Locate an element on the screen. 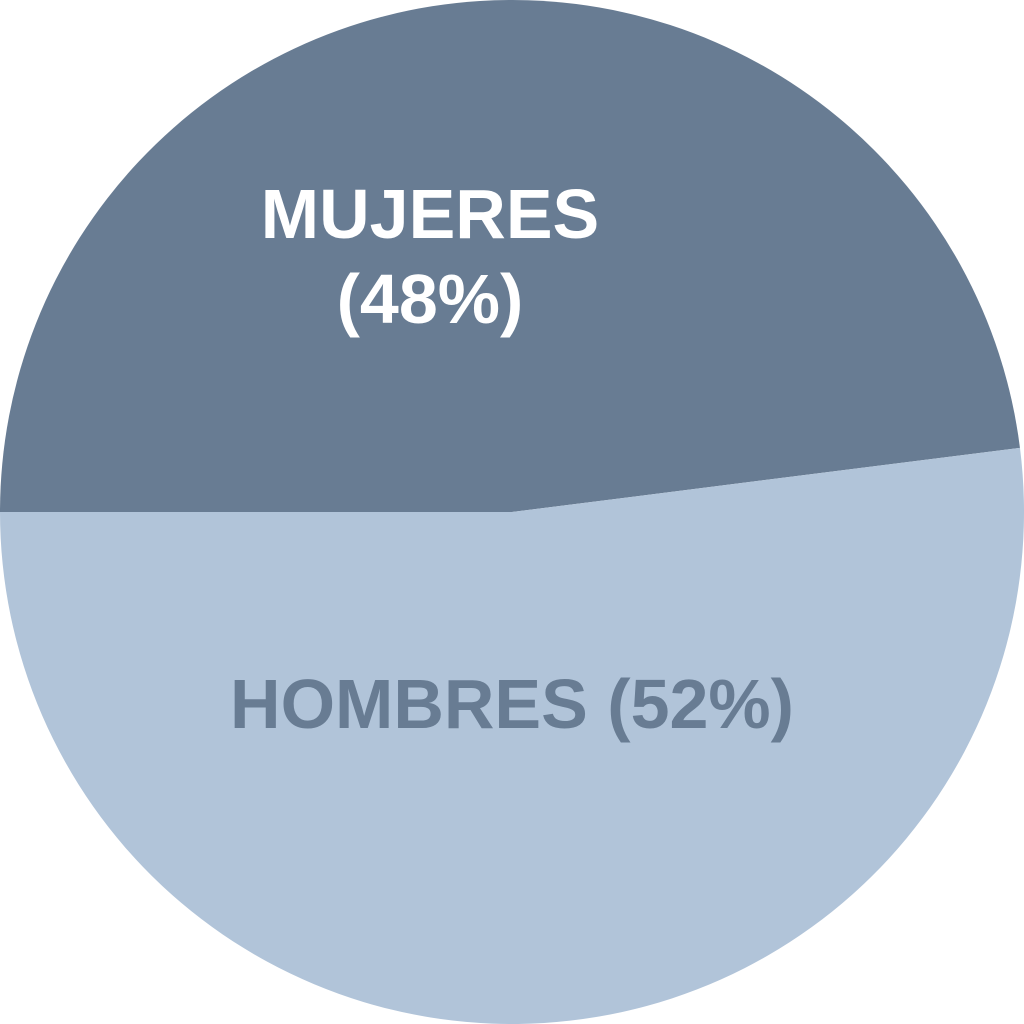  slice-label-mujeres: MUJERES is located at coordinates (430, 214).